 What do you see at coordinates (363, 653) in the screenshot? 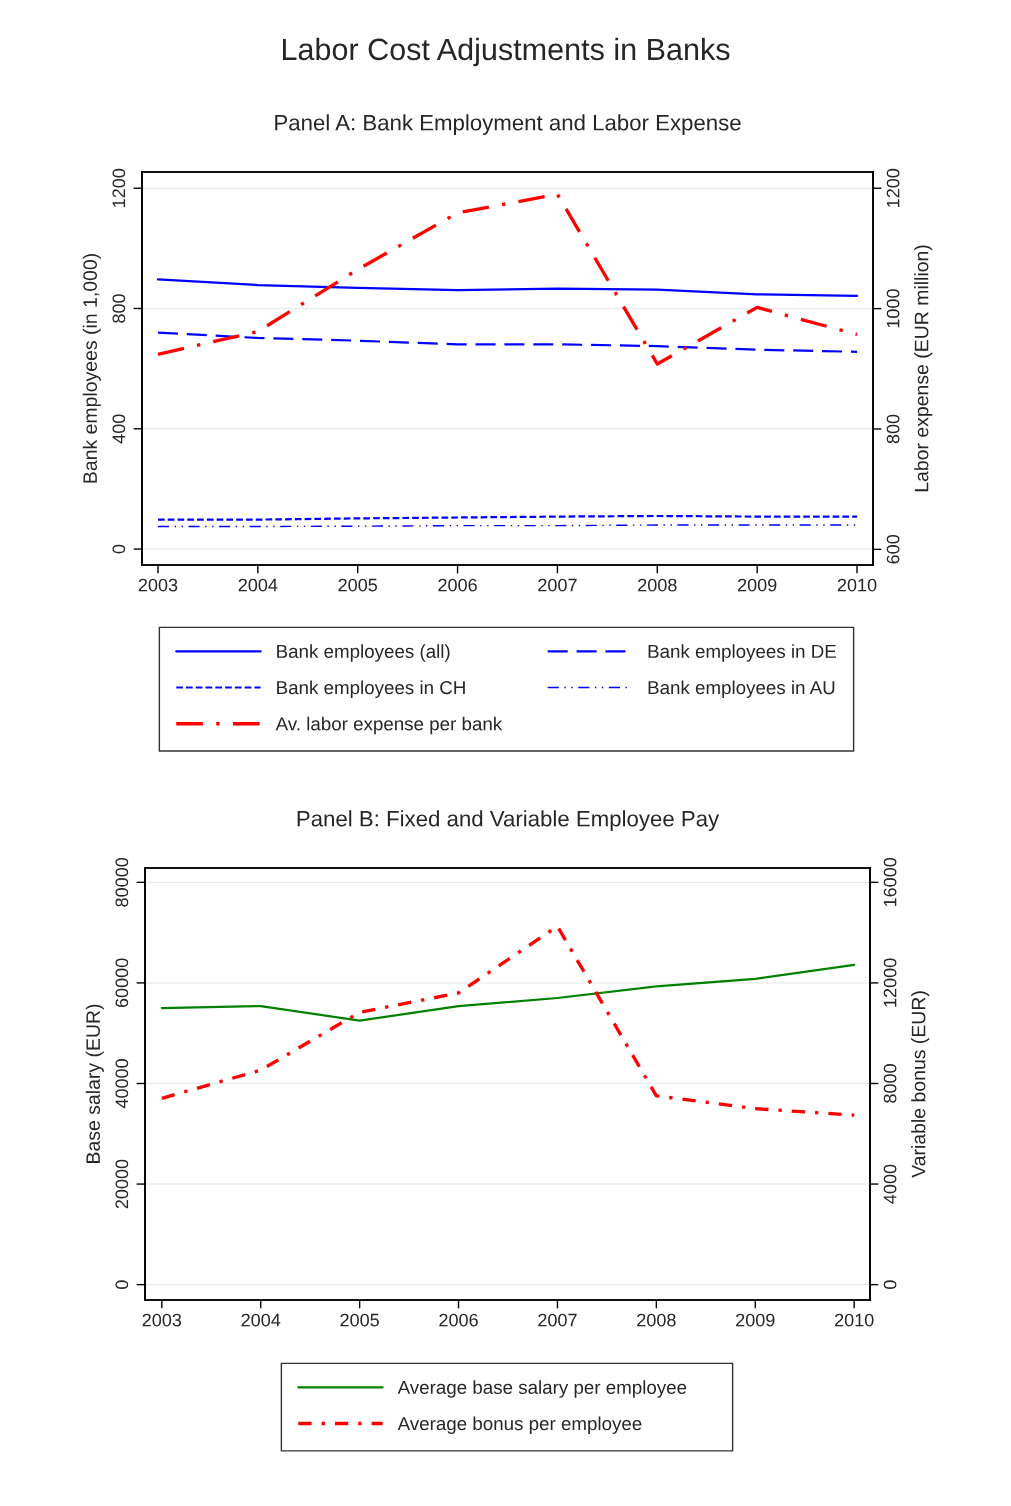
I see `legend-label: Bank employees (all)` at bounding box center [363, 653].